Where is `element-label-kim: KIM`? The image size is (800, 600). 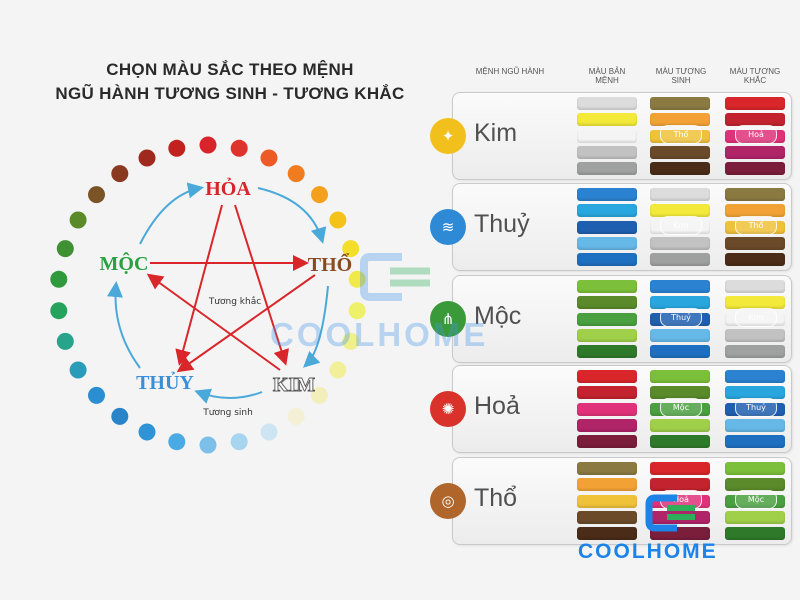
element-label-kim: KIM is located at coordinates (294, 385).